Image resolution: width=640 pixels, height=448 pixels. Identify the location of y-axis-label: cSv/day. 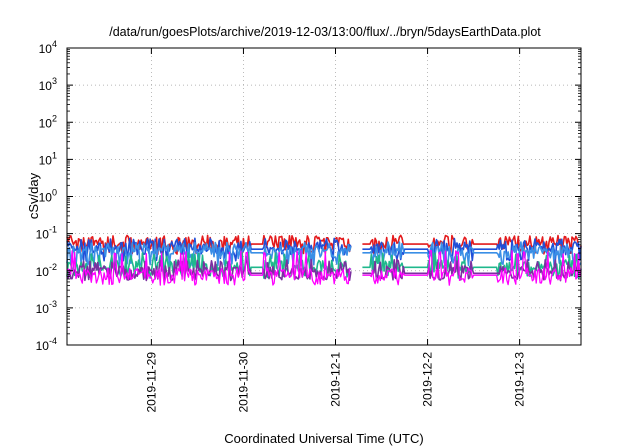
(33, 195).